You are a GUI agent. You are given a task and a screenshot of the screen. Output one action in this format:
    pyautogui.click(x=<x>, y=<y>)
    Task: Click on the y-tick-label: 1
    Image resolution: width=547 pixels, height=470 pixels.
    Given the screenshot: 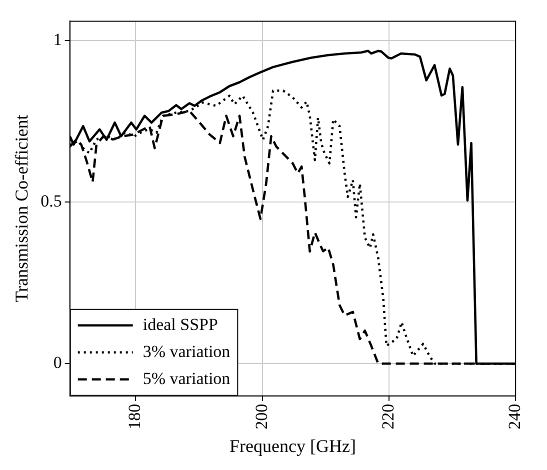 What is the action you would take?
    pyautogui.click(x=57, y=40)
    